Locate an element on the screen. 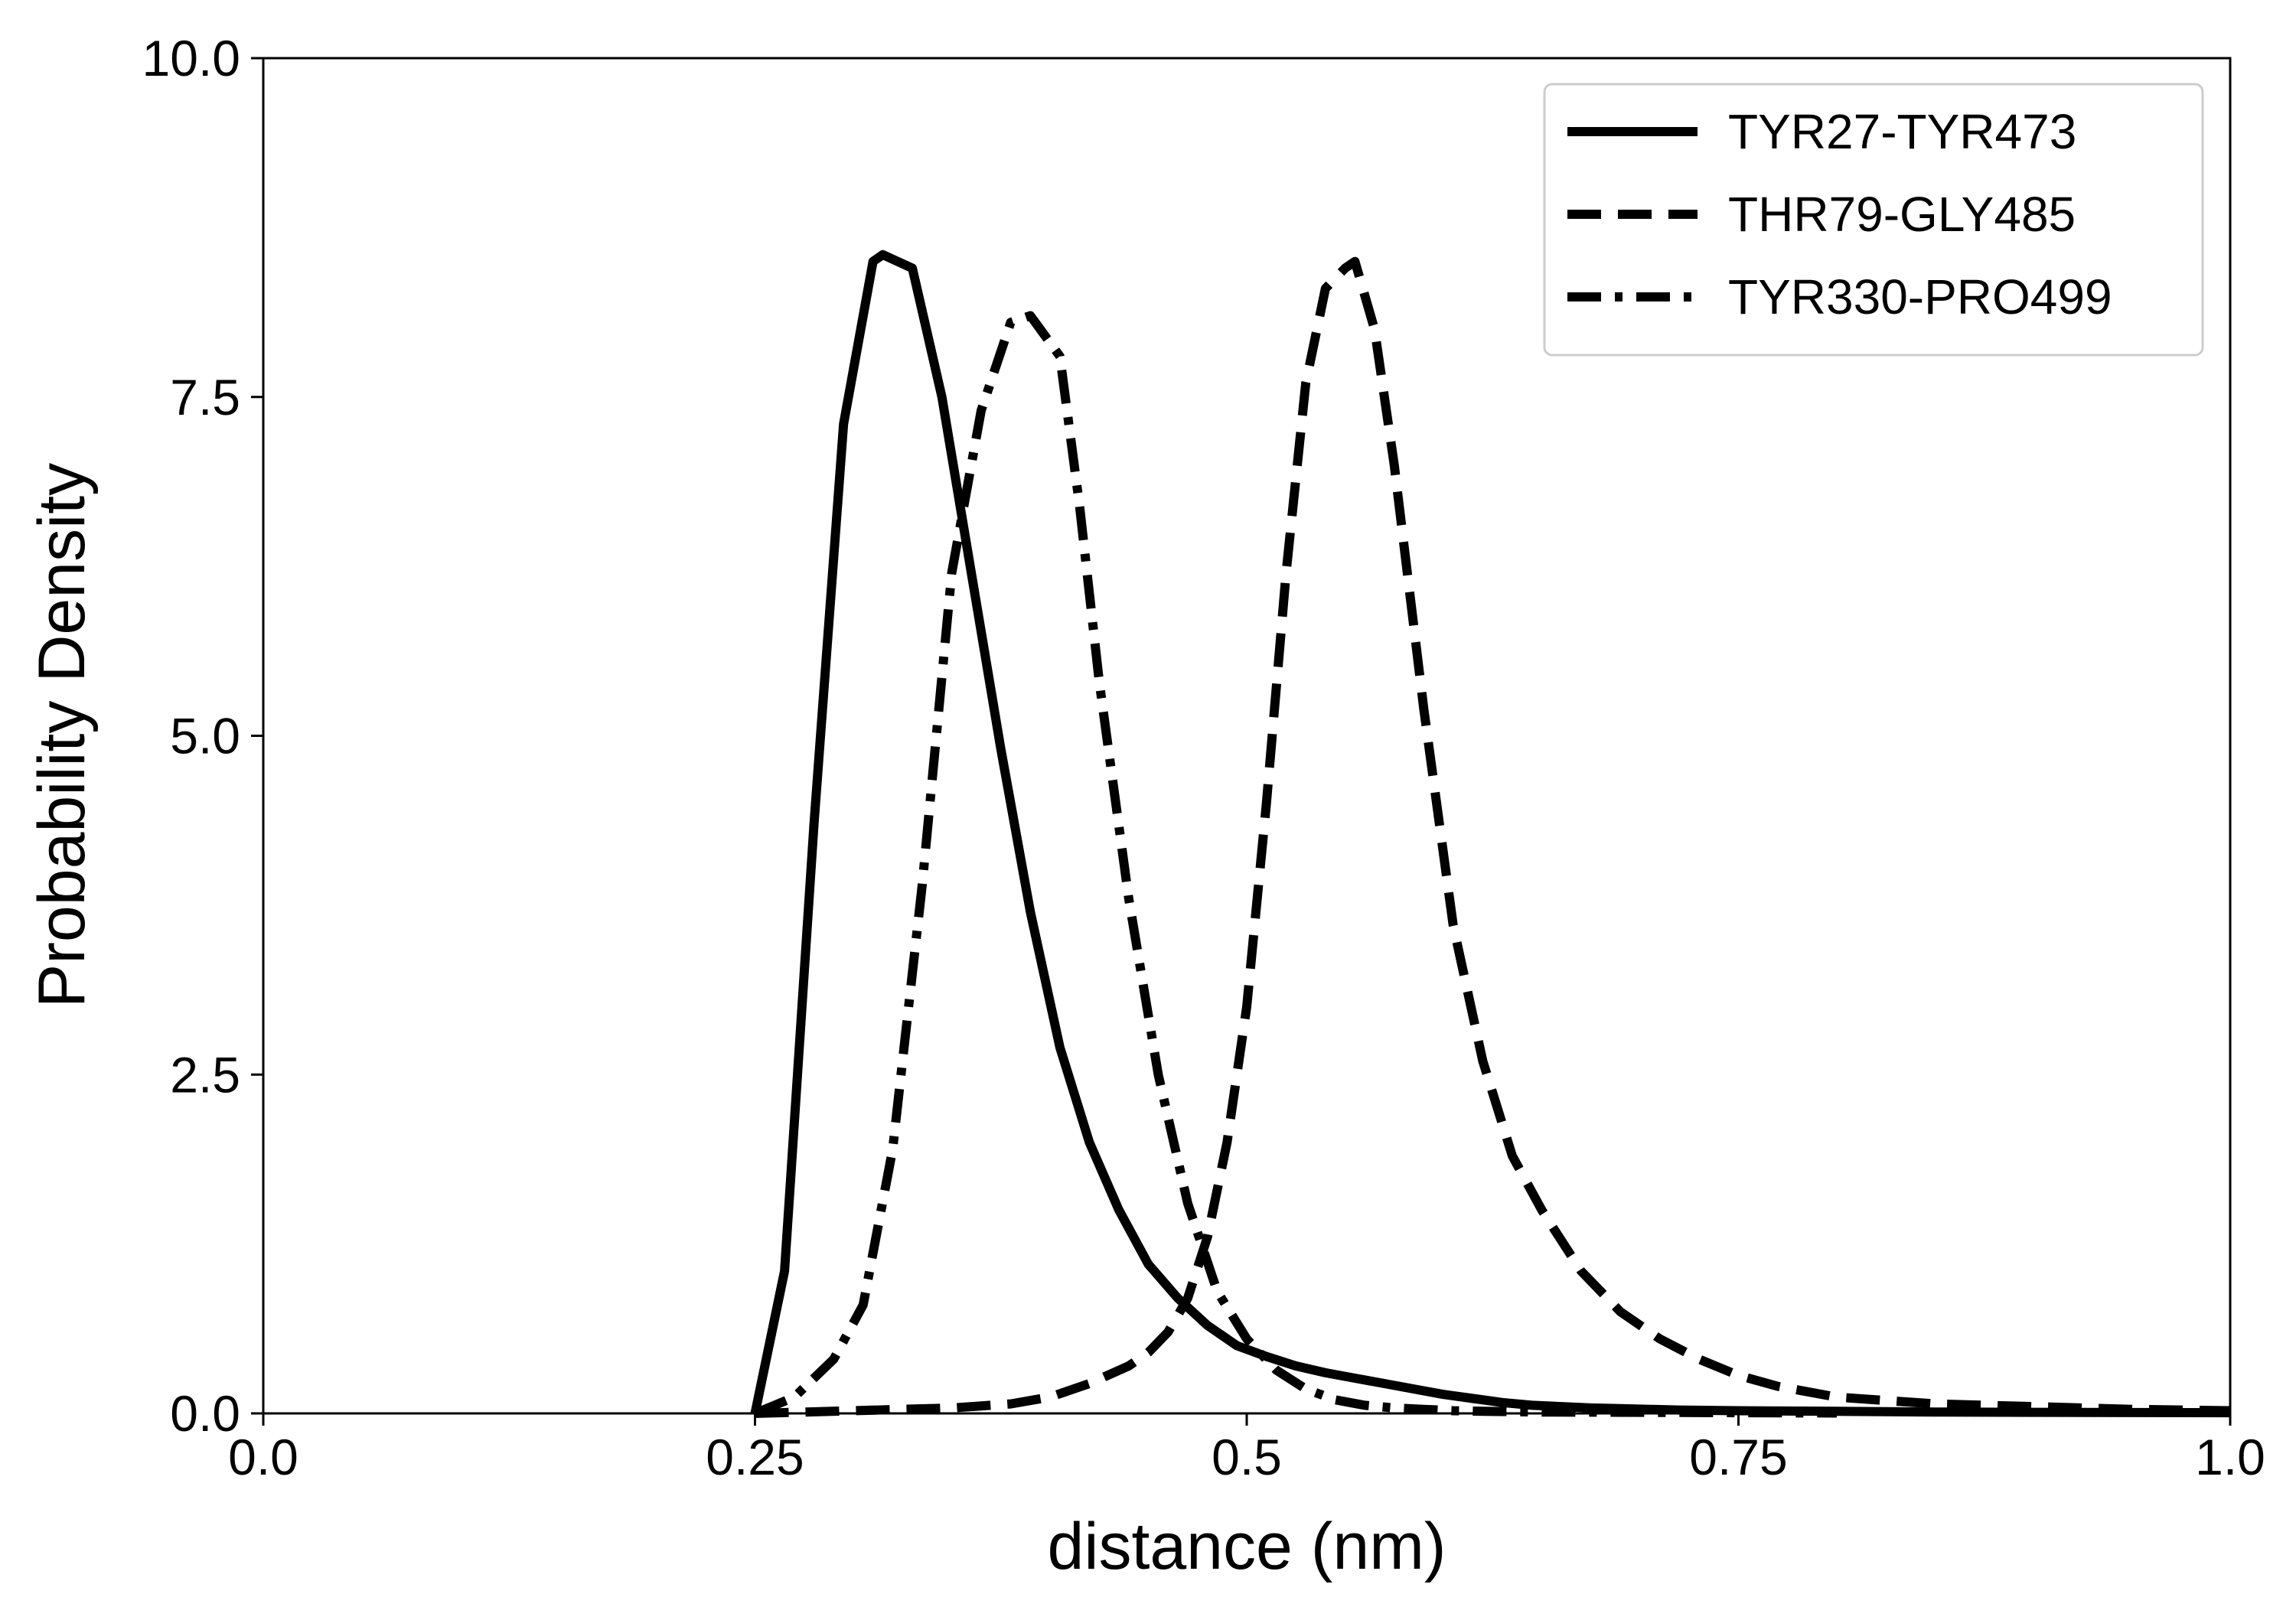  x-tick-label: 0.75 is located at coordinates (1738, 1457).